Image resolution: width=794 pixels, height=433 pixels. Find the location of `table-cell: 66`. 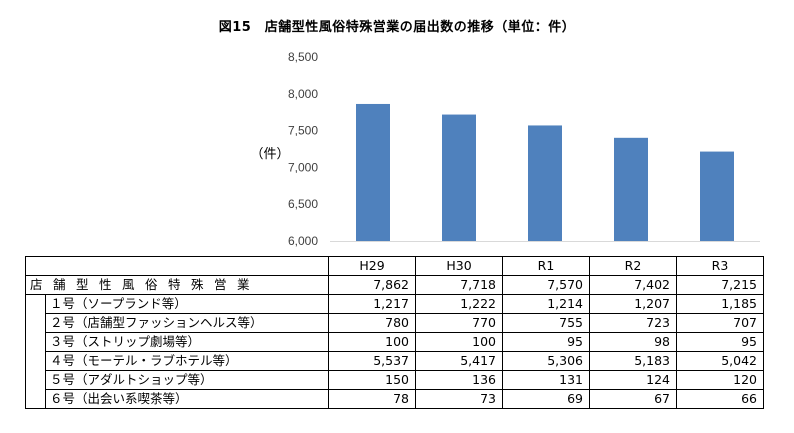

table-cell: 66 is located at coordinates (720, 399).